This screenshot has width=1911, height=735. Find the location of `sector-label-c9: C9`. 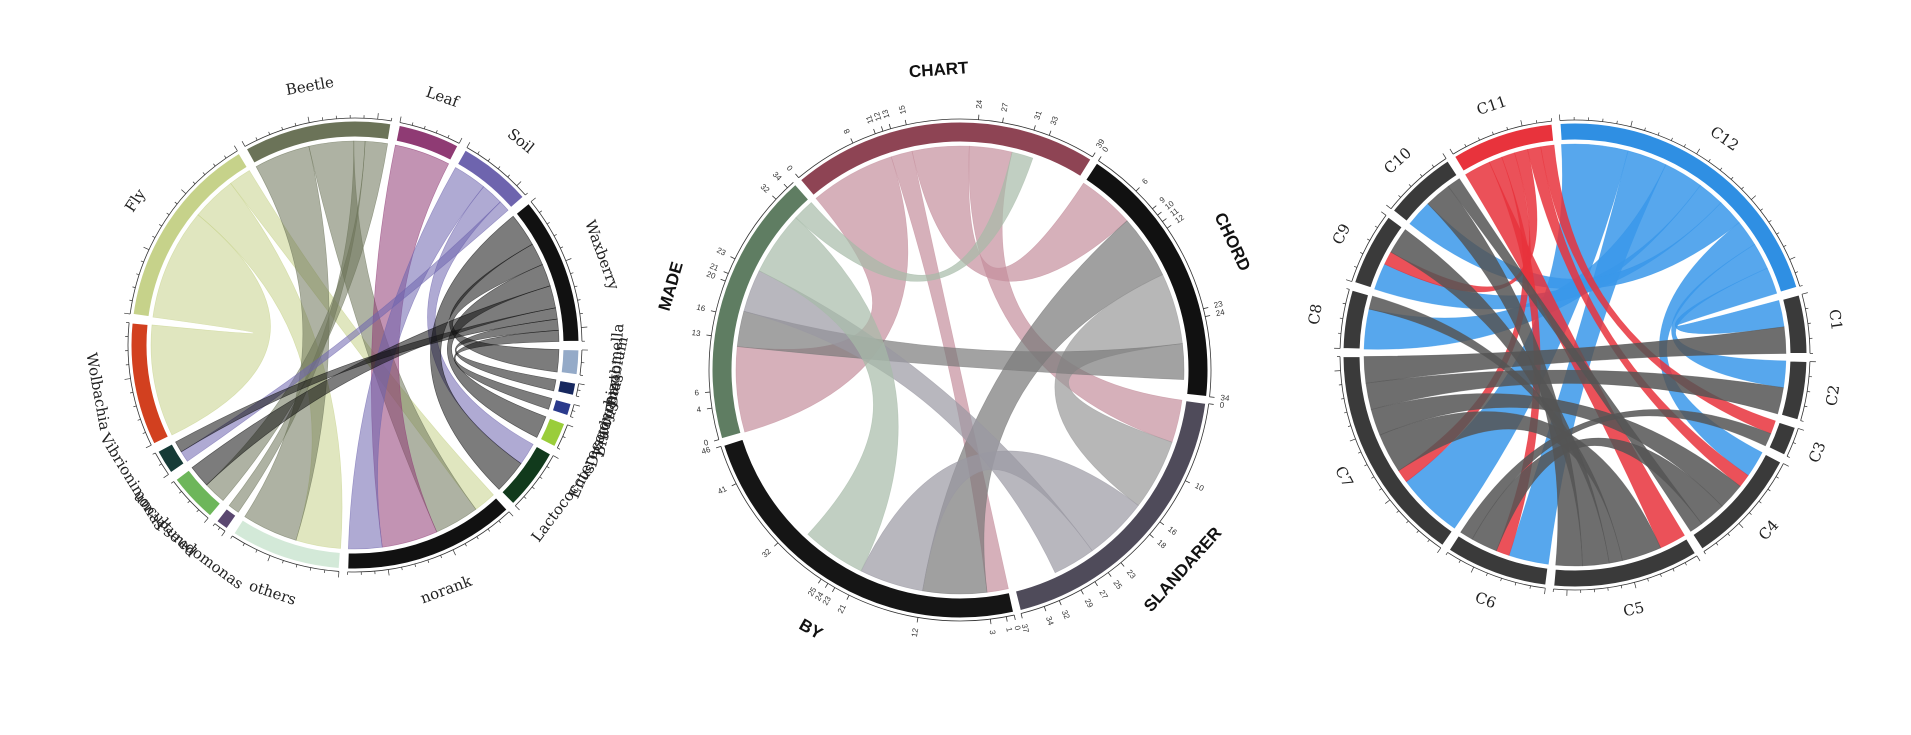

sector-label-c9: C9 is located at coordinates (1342, 234).